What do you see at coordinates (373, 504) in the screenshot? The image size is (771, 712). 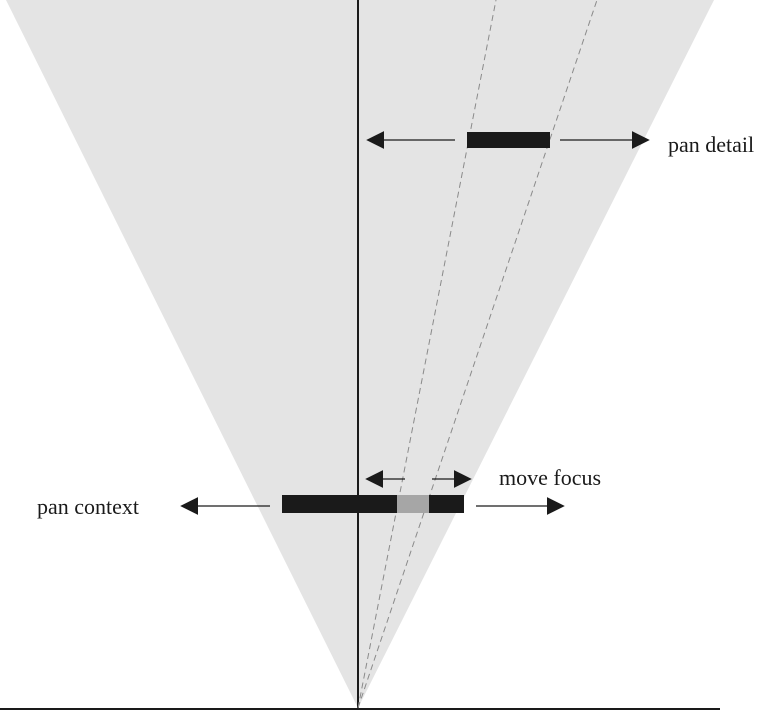 I see `context-bar` at bounding box center [373, 504].